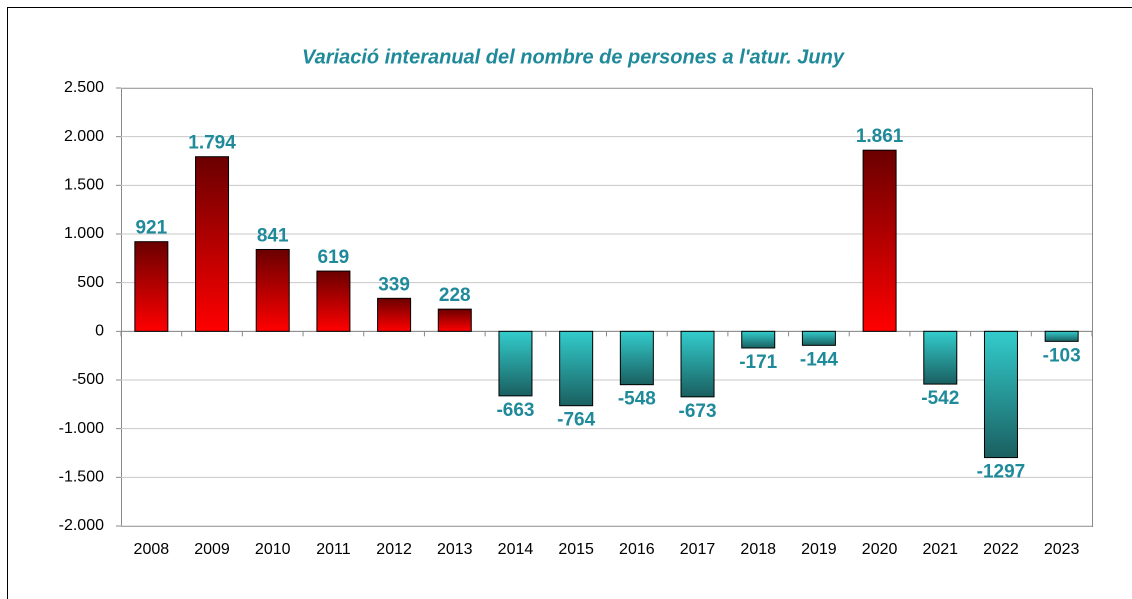 Image resolution: width=1132 pixels, height=599 pixels. I want to click on data-label: -1297, so click(1001, 472).